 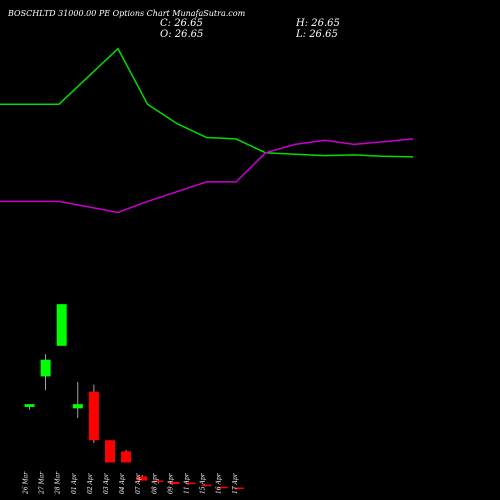 I want to click on high-value: H: 26.65, so click(x=318, y=23).